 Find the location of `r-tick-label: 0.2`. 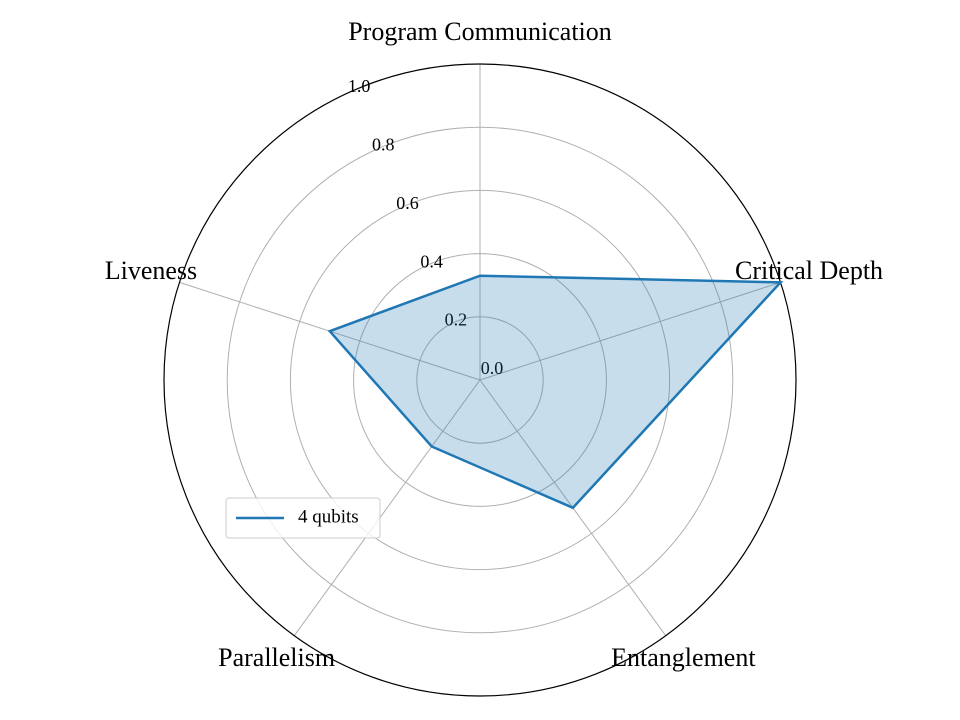

r-tick-label: 0.2 is located at coordinates (456, 320).